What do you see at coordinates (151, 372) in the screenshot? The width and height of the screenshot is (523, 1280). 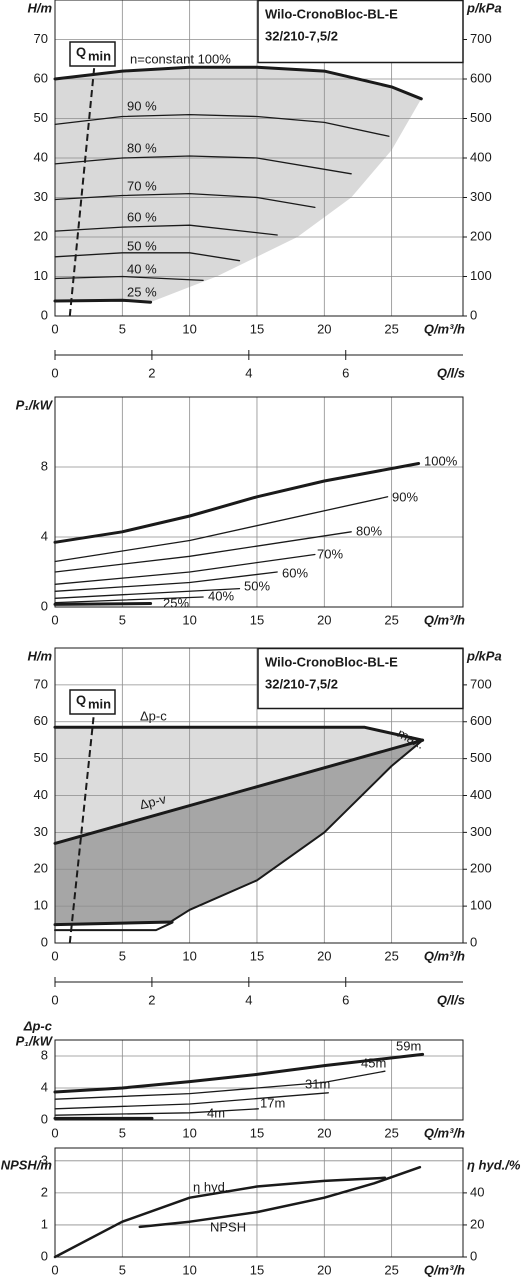 I see `x-tick-label: 2` at bounding box center [151, 372].